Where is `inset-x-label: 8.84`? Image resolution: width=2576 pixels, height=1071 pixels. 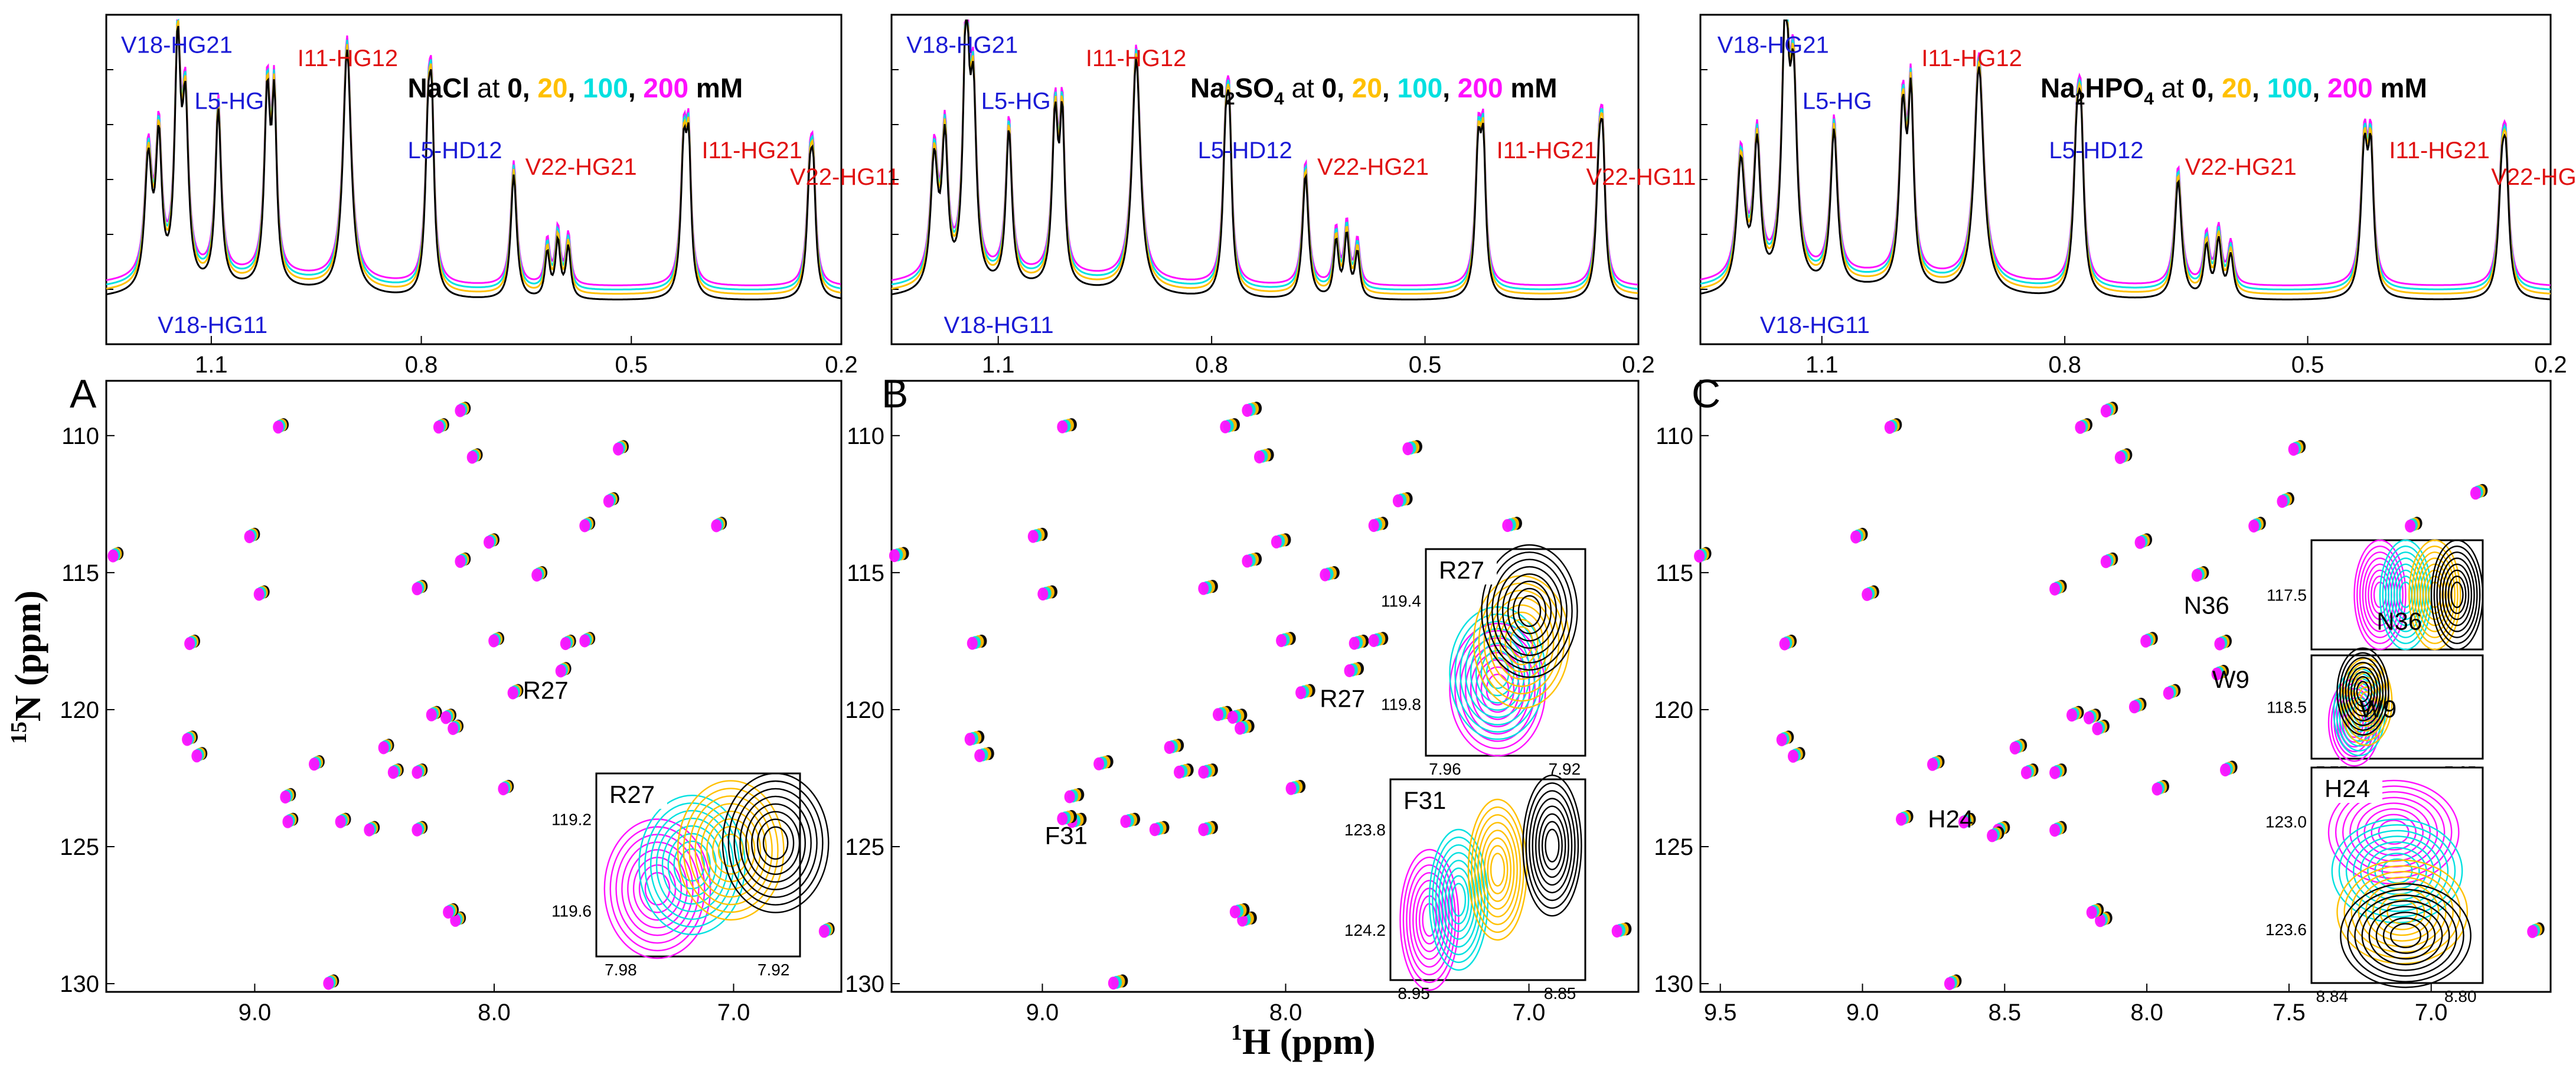
inset-x-label: 8.84 is located at coordinates (2332, 996).